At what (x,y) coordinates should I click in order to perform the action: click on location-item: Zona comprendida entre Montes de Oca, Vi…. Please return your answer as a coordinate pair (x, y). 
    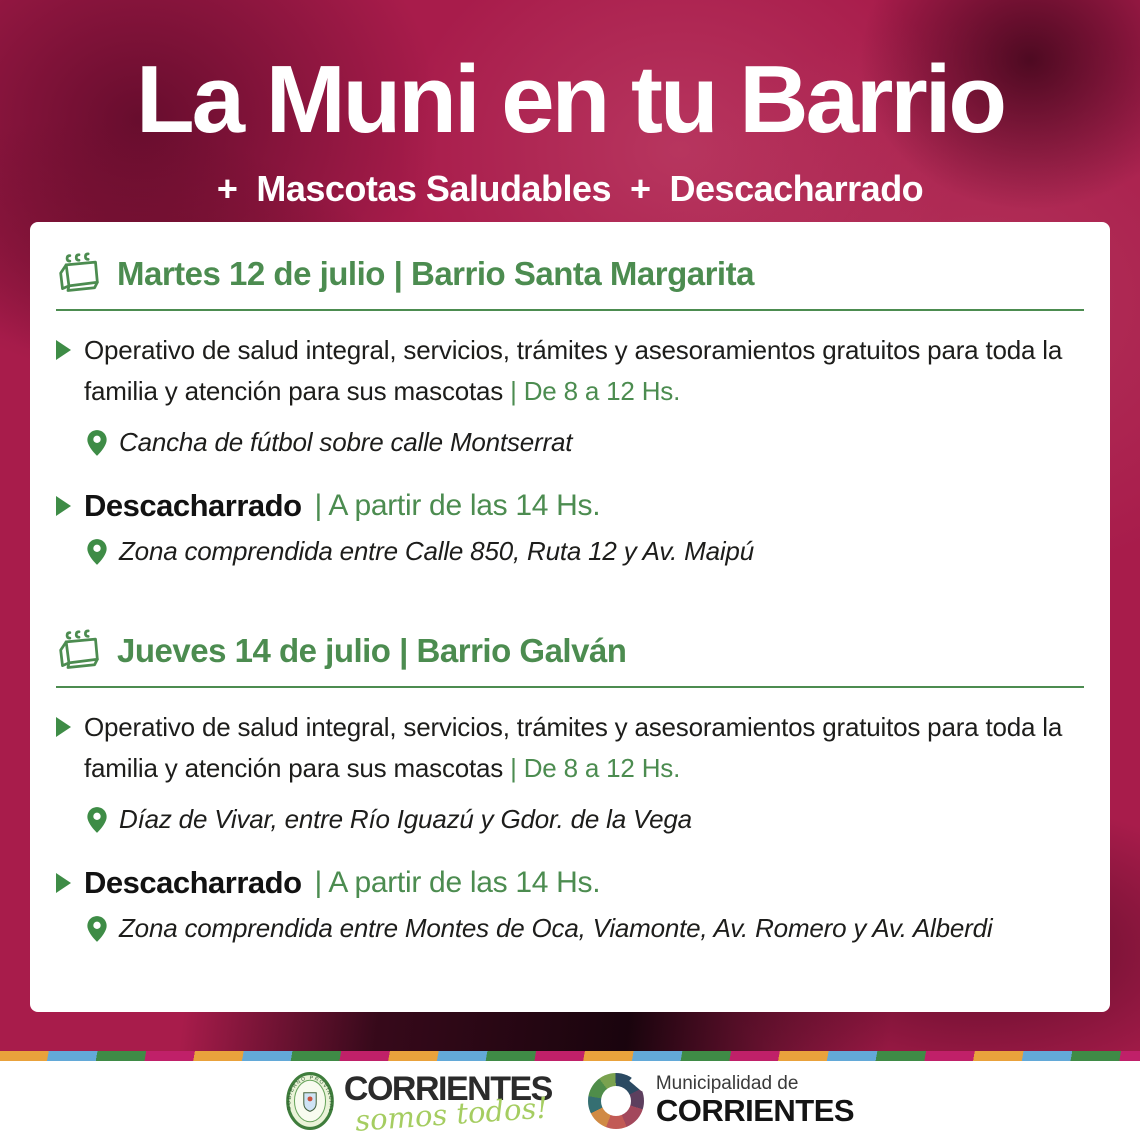
    Looking at the image, I should click on (585, 928).